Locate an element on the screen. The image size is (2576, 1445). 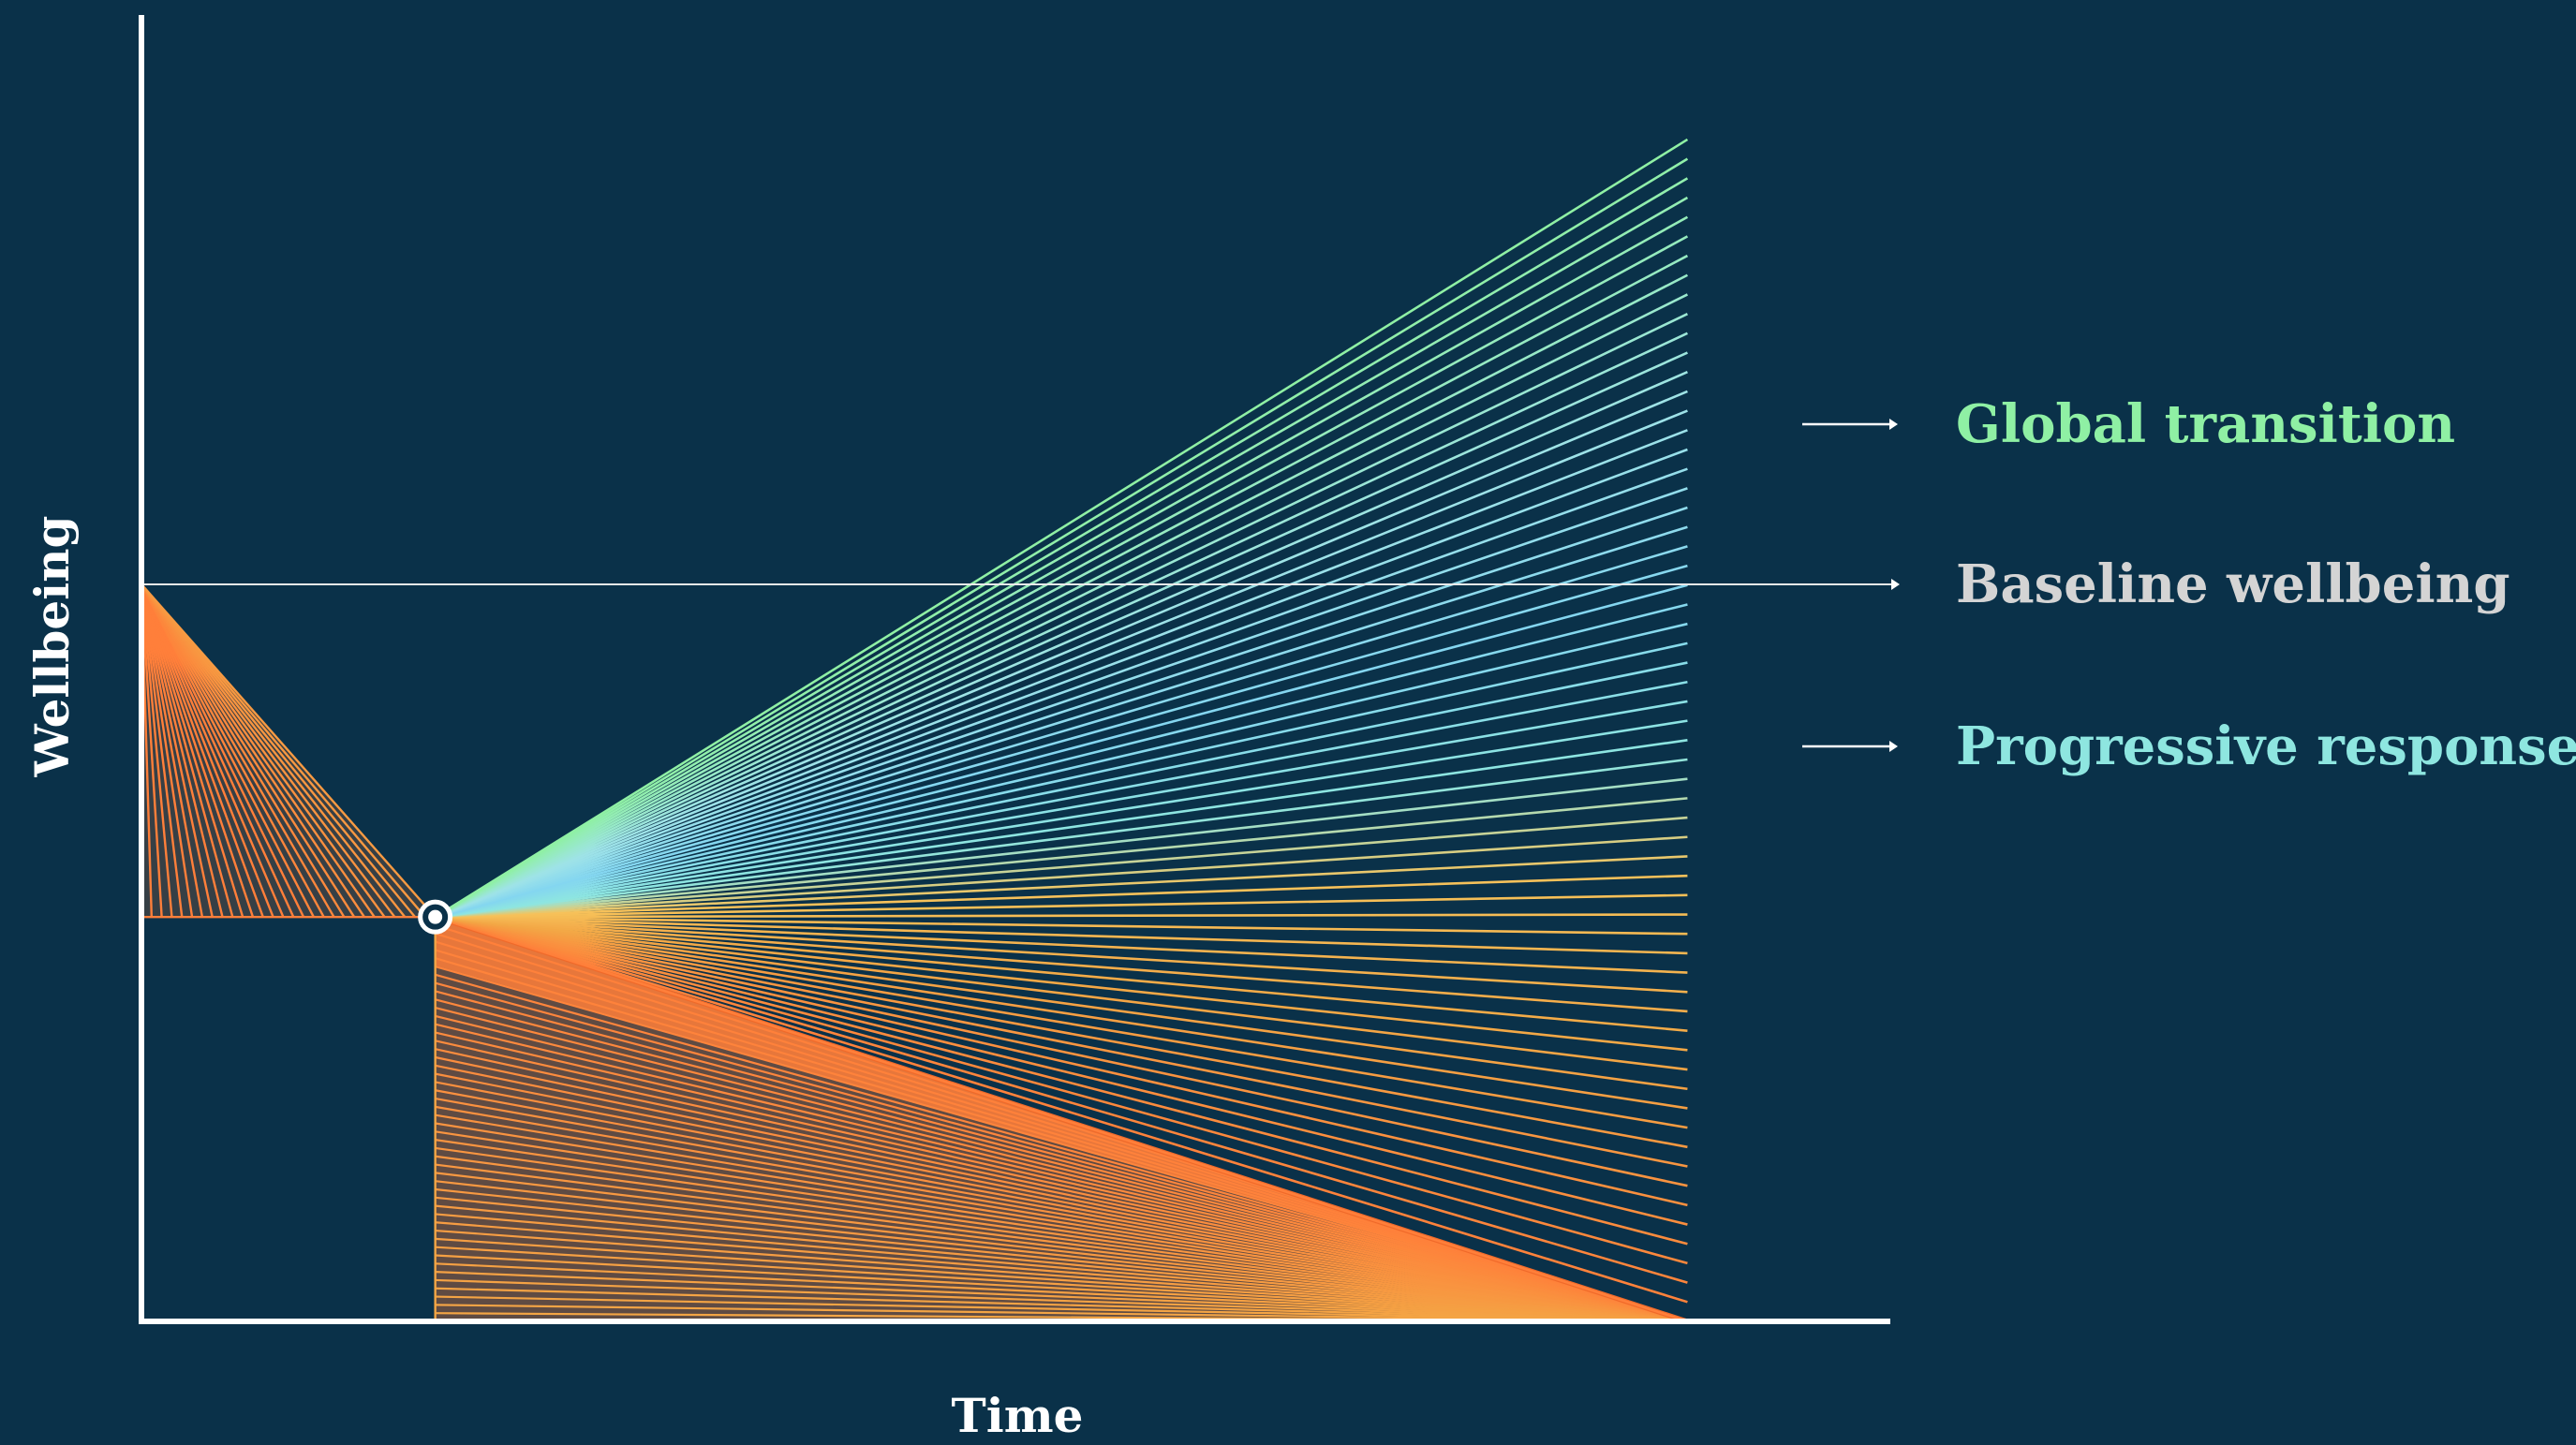
legend-label-global-transition: Global transition is located at coordinates (2206, 424).